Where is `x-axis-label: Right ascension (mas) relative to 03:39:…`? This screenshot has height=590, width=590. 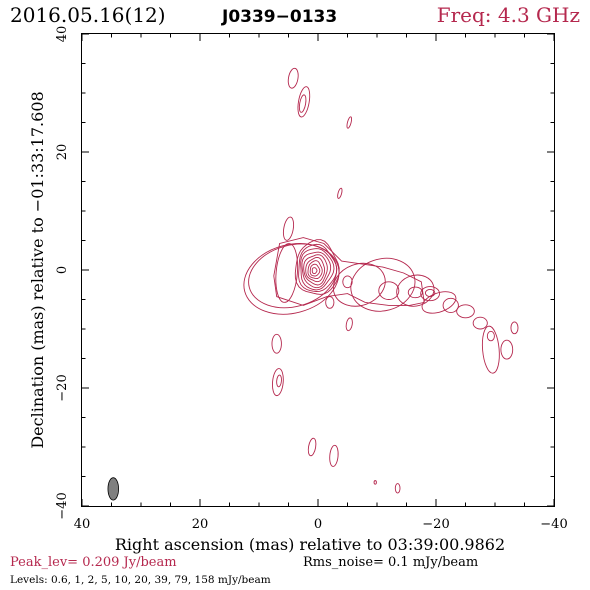
x-axis-label: Right ascension (mas) relative to 03:39:… is located at coordinates (310, 544).